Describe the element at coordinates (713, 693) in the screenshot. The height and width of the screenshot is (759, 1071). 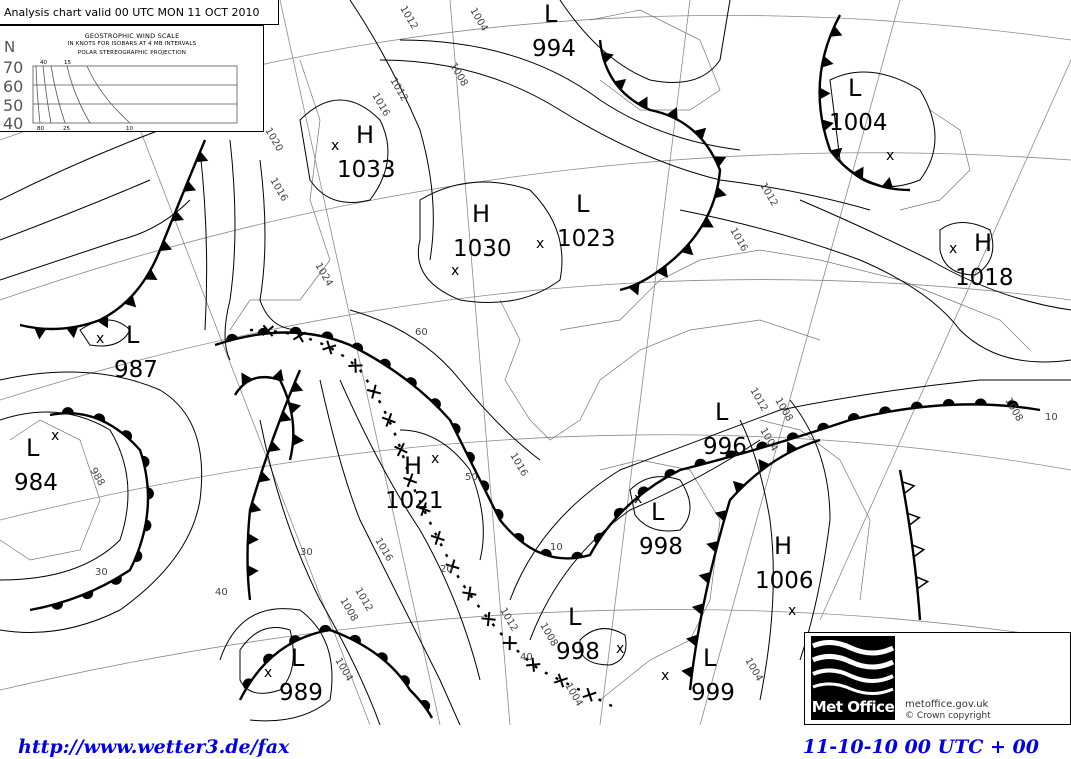
I see `pressure-value: 999` at that location.